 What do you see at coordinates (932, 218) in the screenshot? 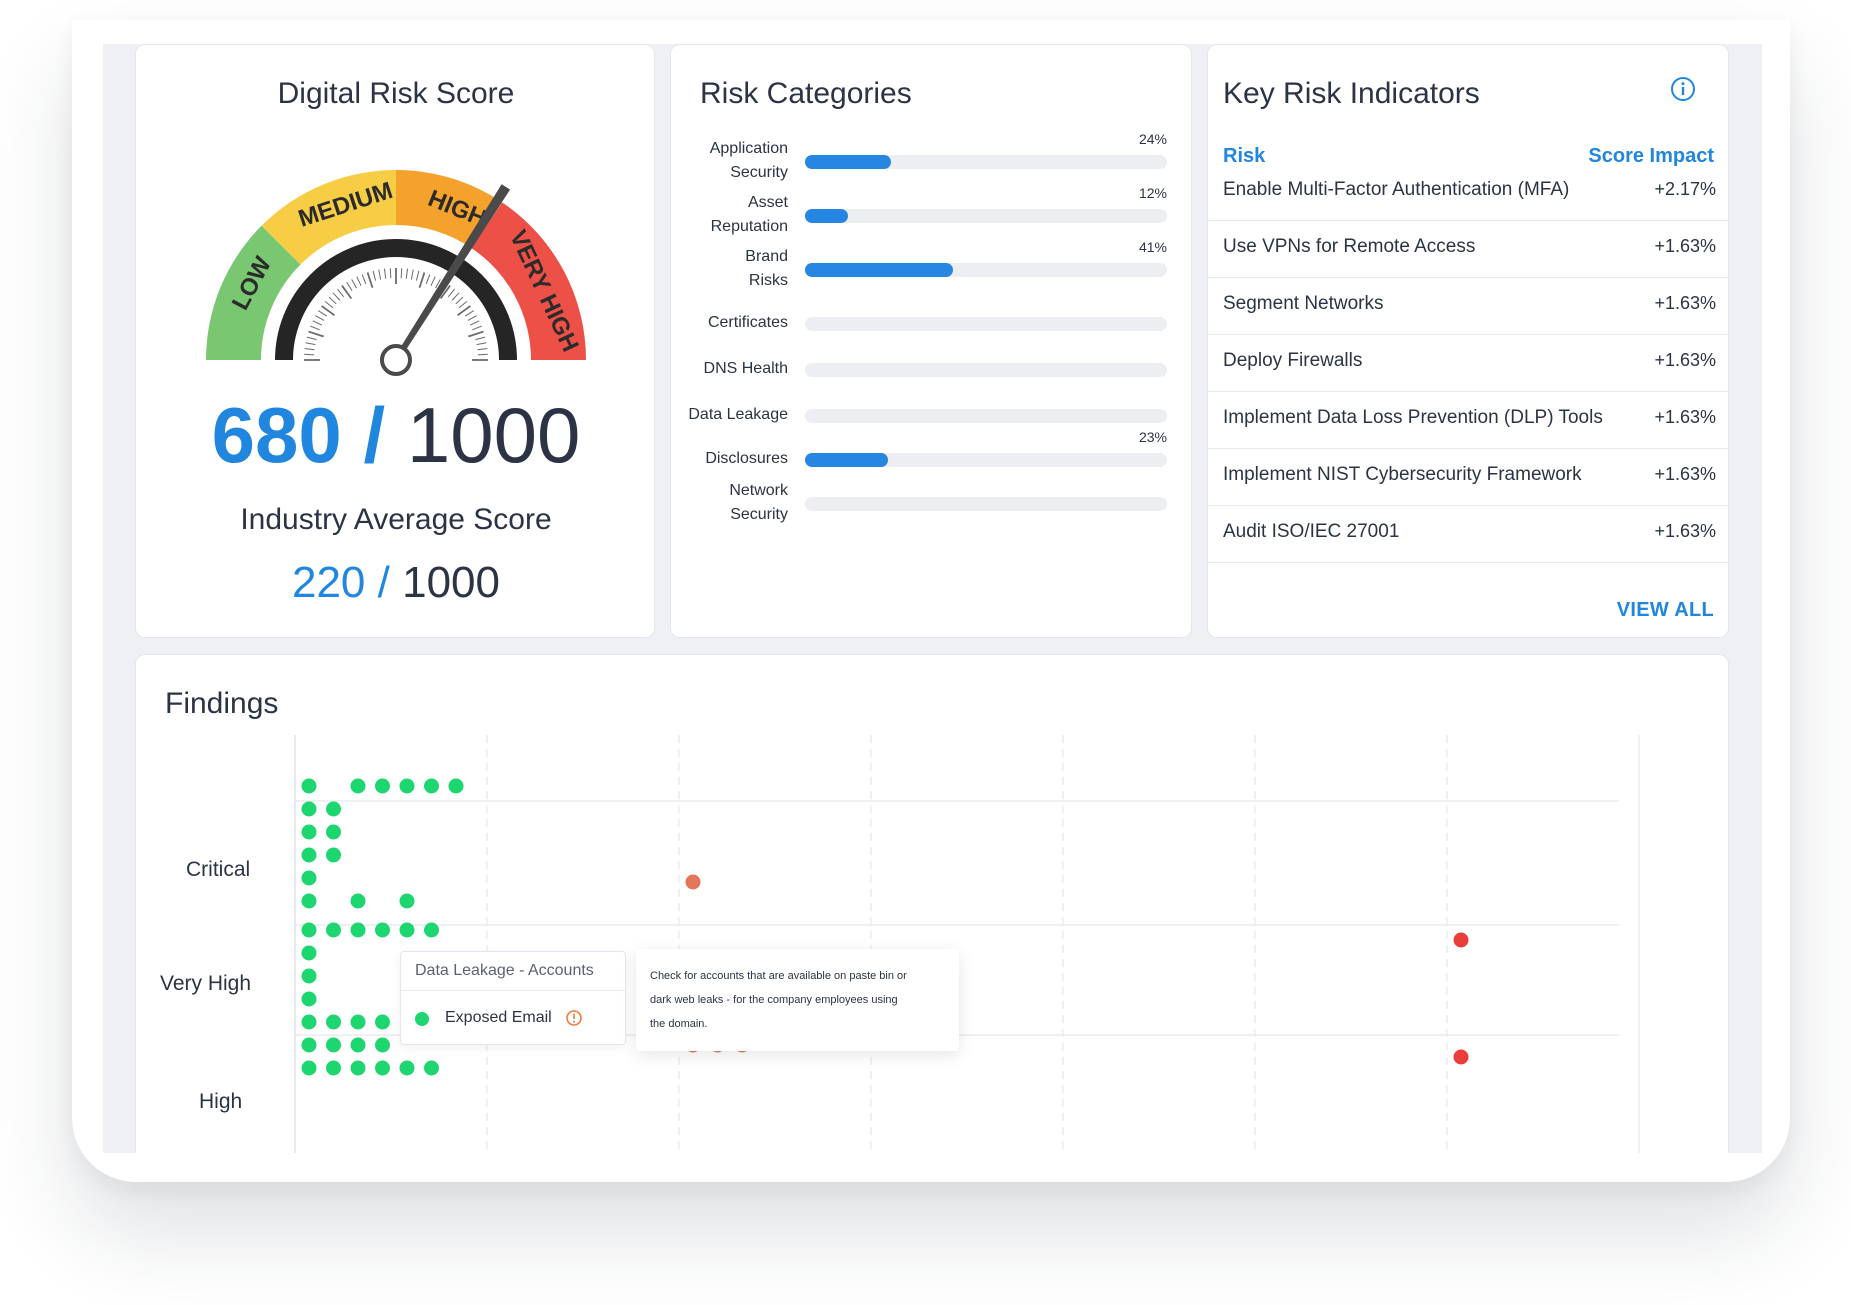
I see `risk-category-row: Asset Reputation 12%` at bounding box center [932, 218].